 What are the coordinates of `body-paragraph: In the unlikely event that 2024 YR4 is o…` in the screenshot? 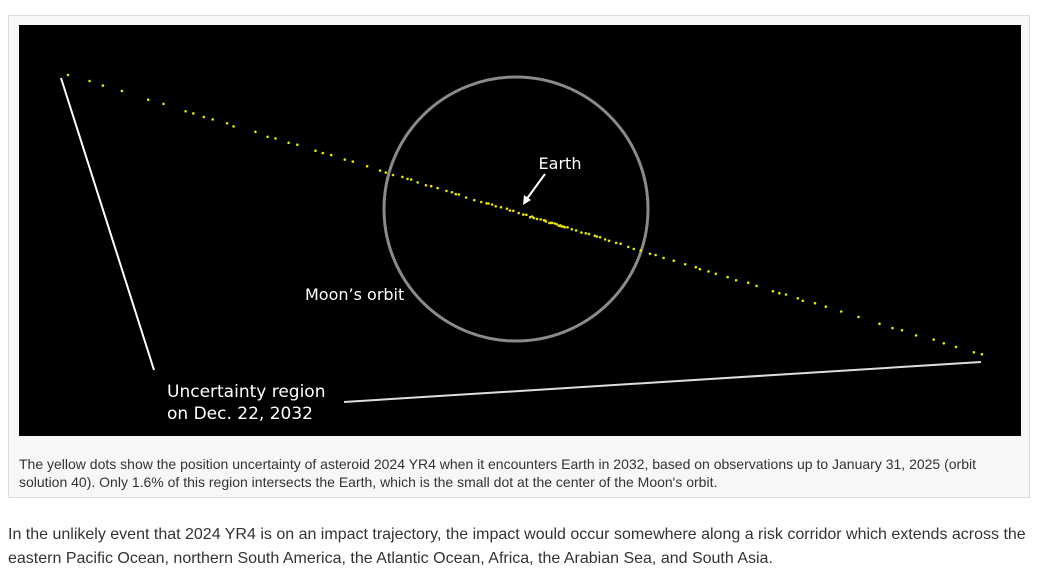 It's located at (517, 546).